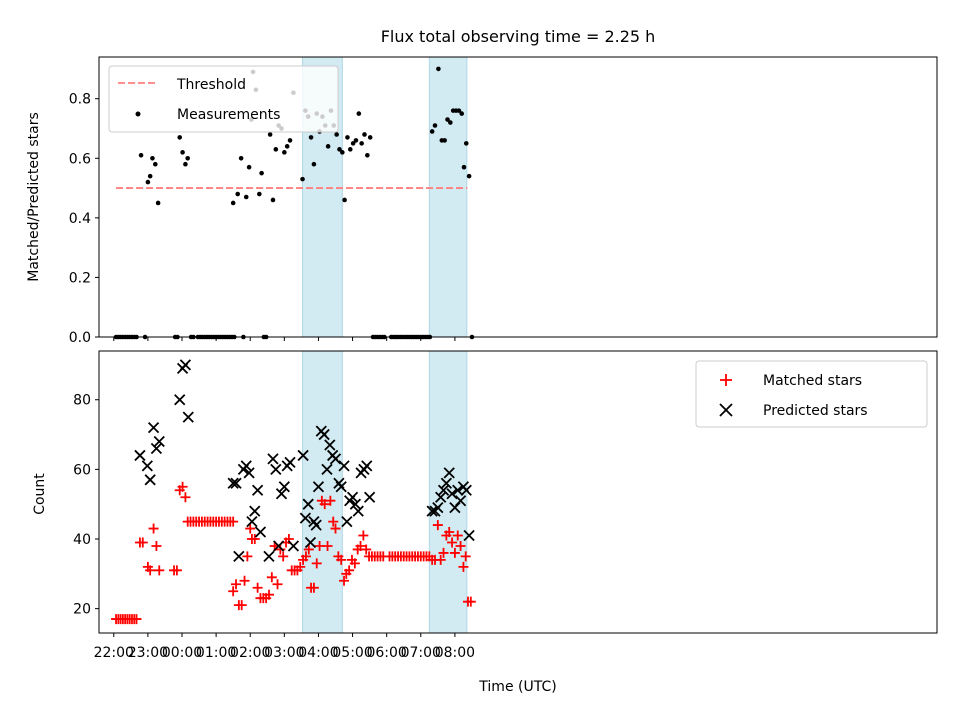  I want to click on bottom-legend: Matched stars Predicted stars, so click(811, 394).